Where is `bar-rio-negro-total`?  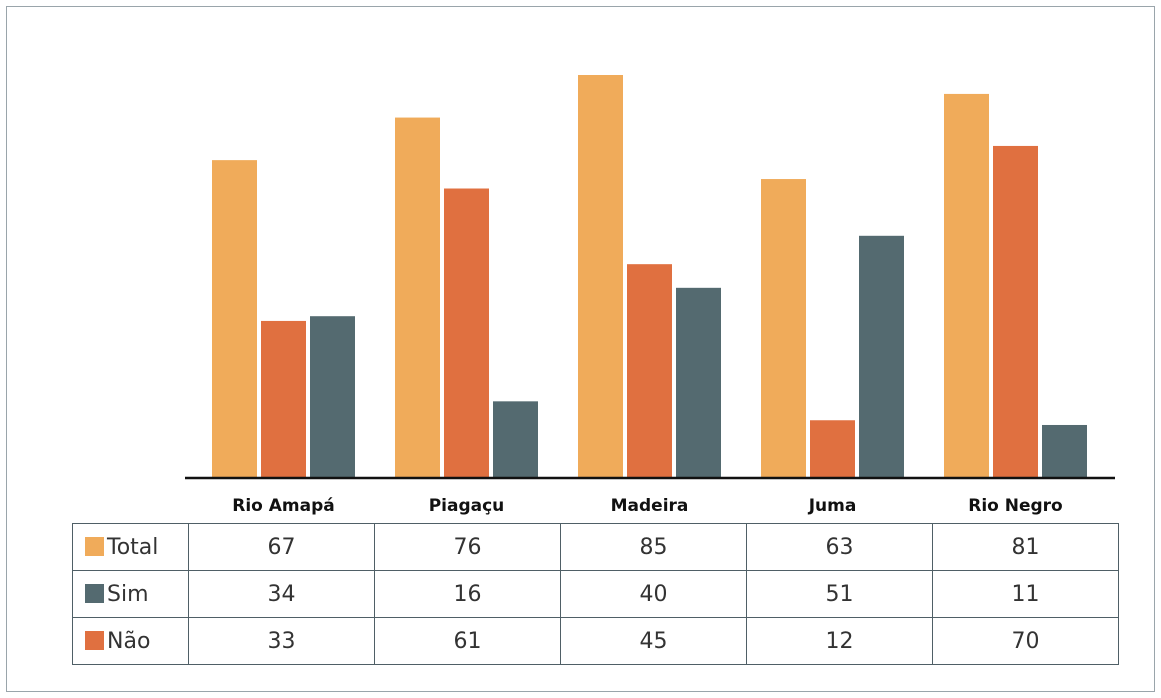
bar-rio-negro-total is located at coordinates (966, 285).